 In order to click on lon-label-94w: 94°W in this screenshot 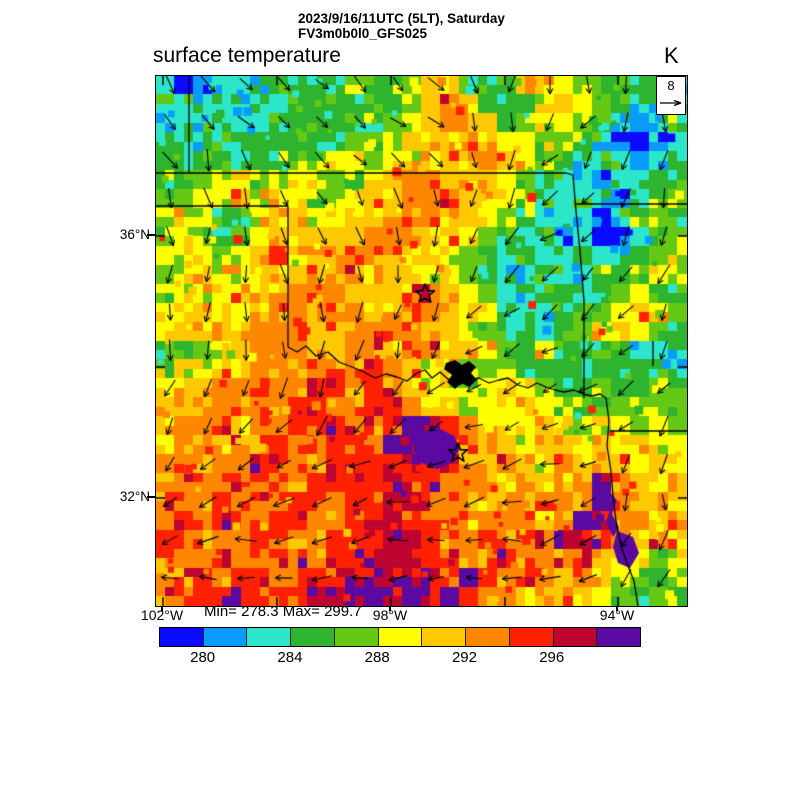, I will do `click(617, 615)`.